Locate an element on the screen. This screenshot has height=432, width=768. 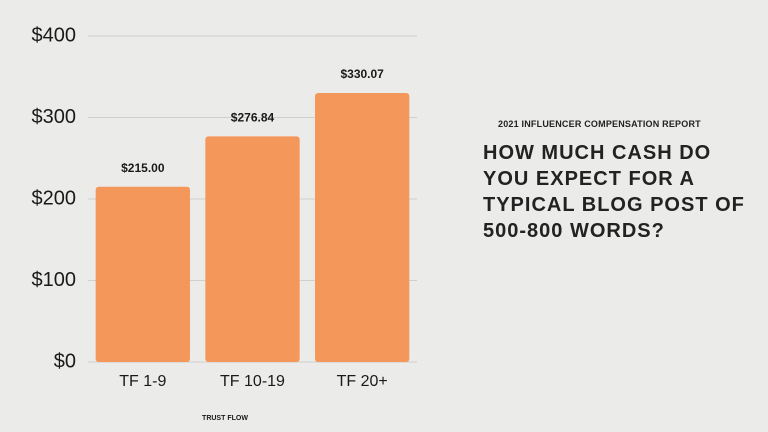
value-label: $215.00 is located at coordinates (143, 168).